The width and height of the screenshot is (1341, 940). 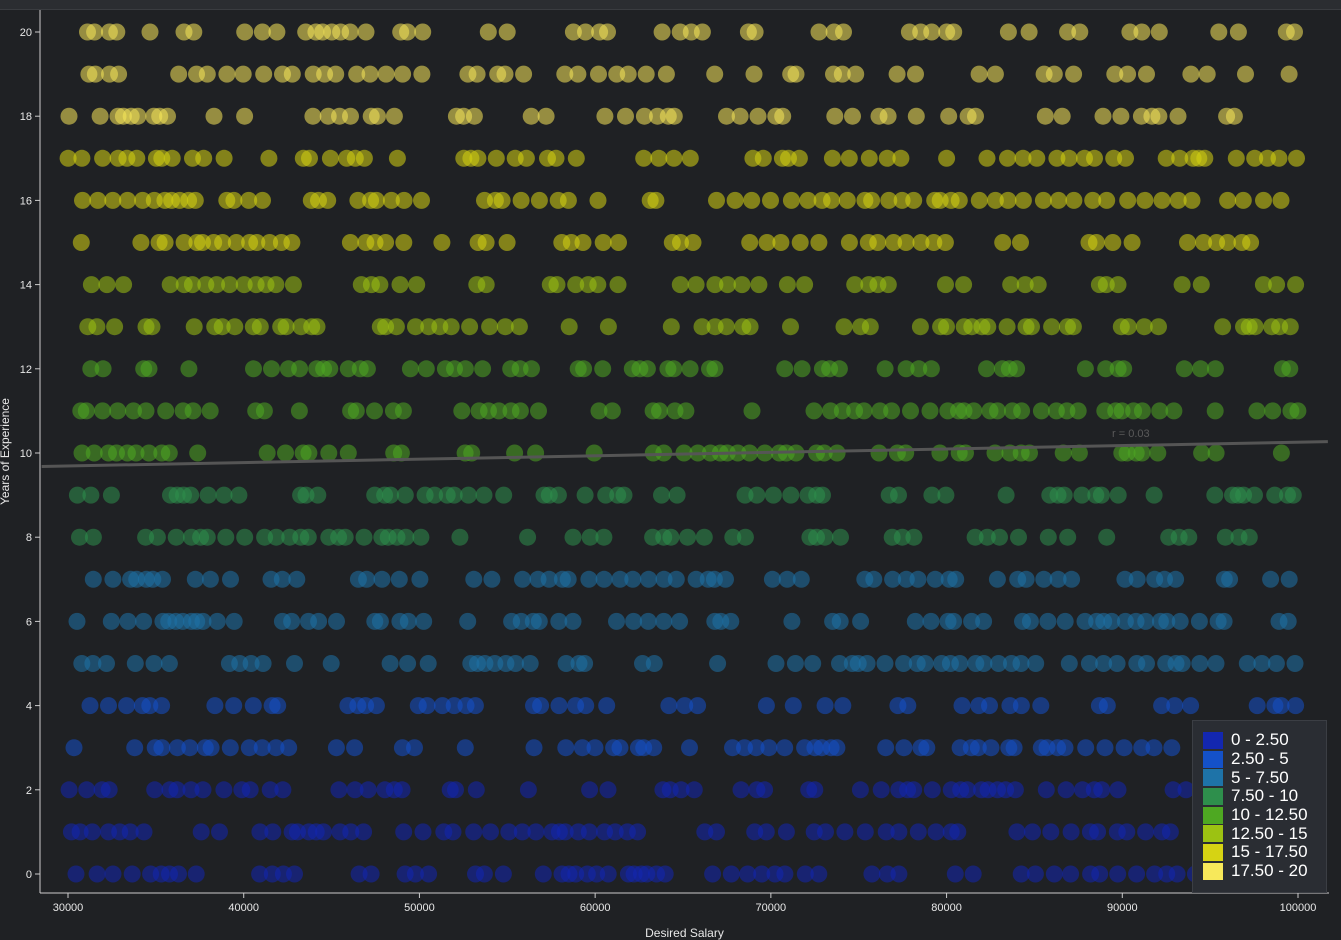 I want to click on legend-item: 5 - 7.50, so click(x=1264, y=777).